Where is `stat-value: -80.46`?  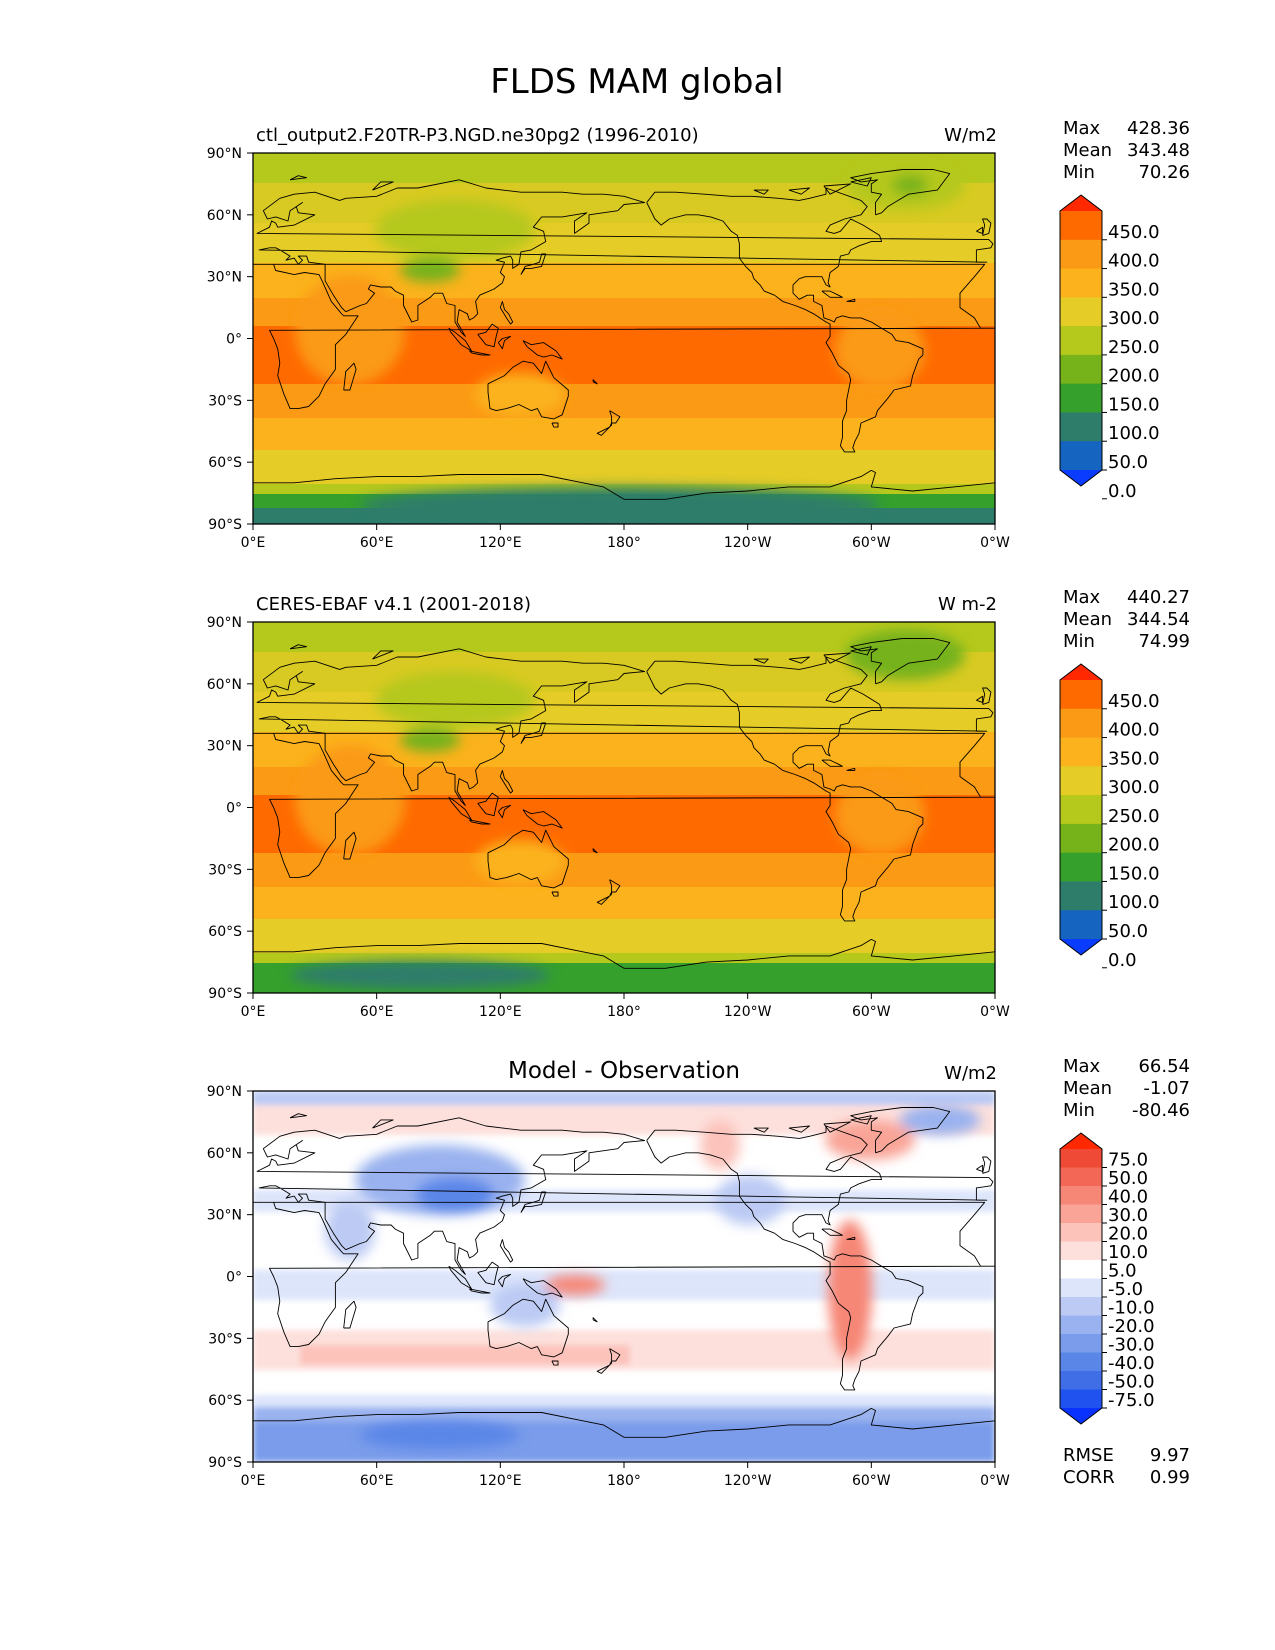
stat-value: -80.46 is located at coordinates (1161, 1110).